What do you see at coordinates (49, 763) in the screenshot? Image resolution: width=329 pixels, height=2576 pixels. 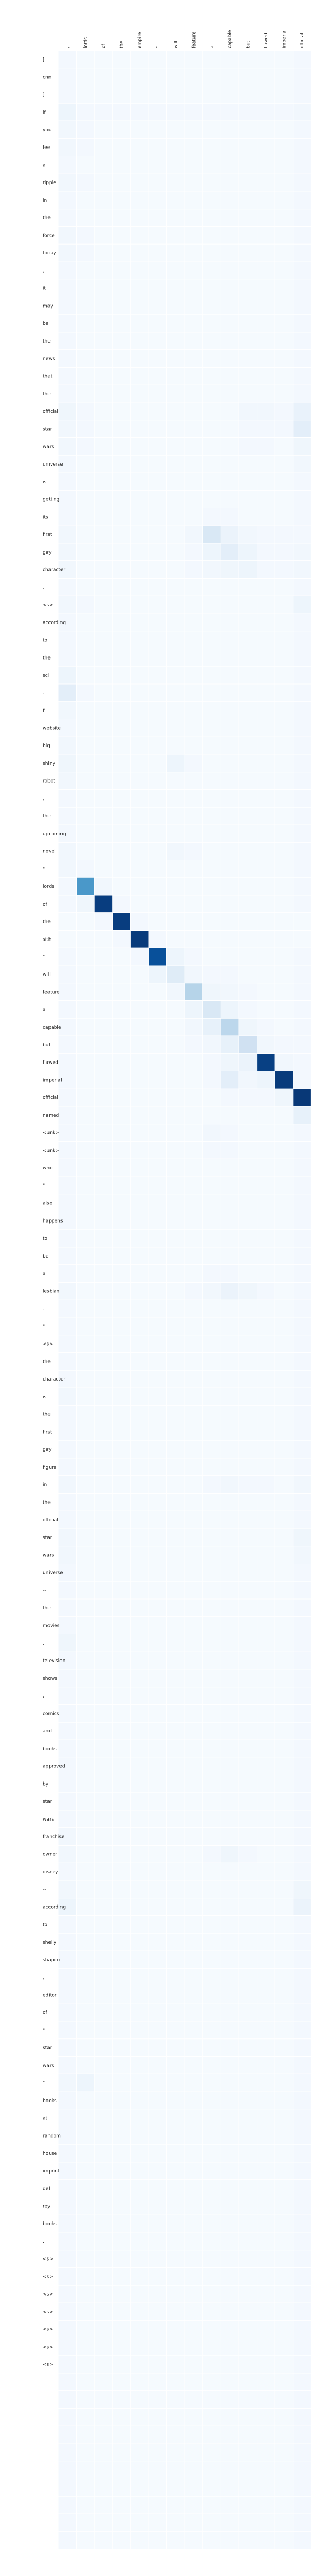 I see `row-label: shiny` at bounding box center [49, 763].